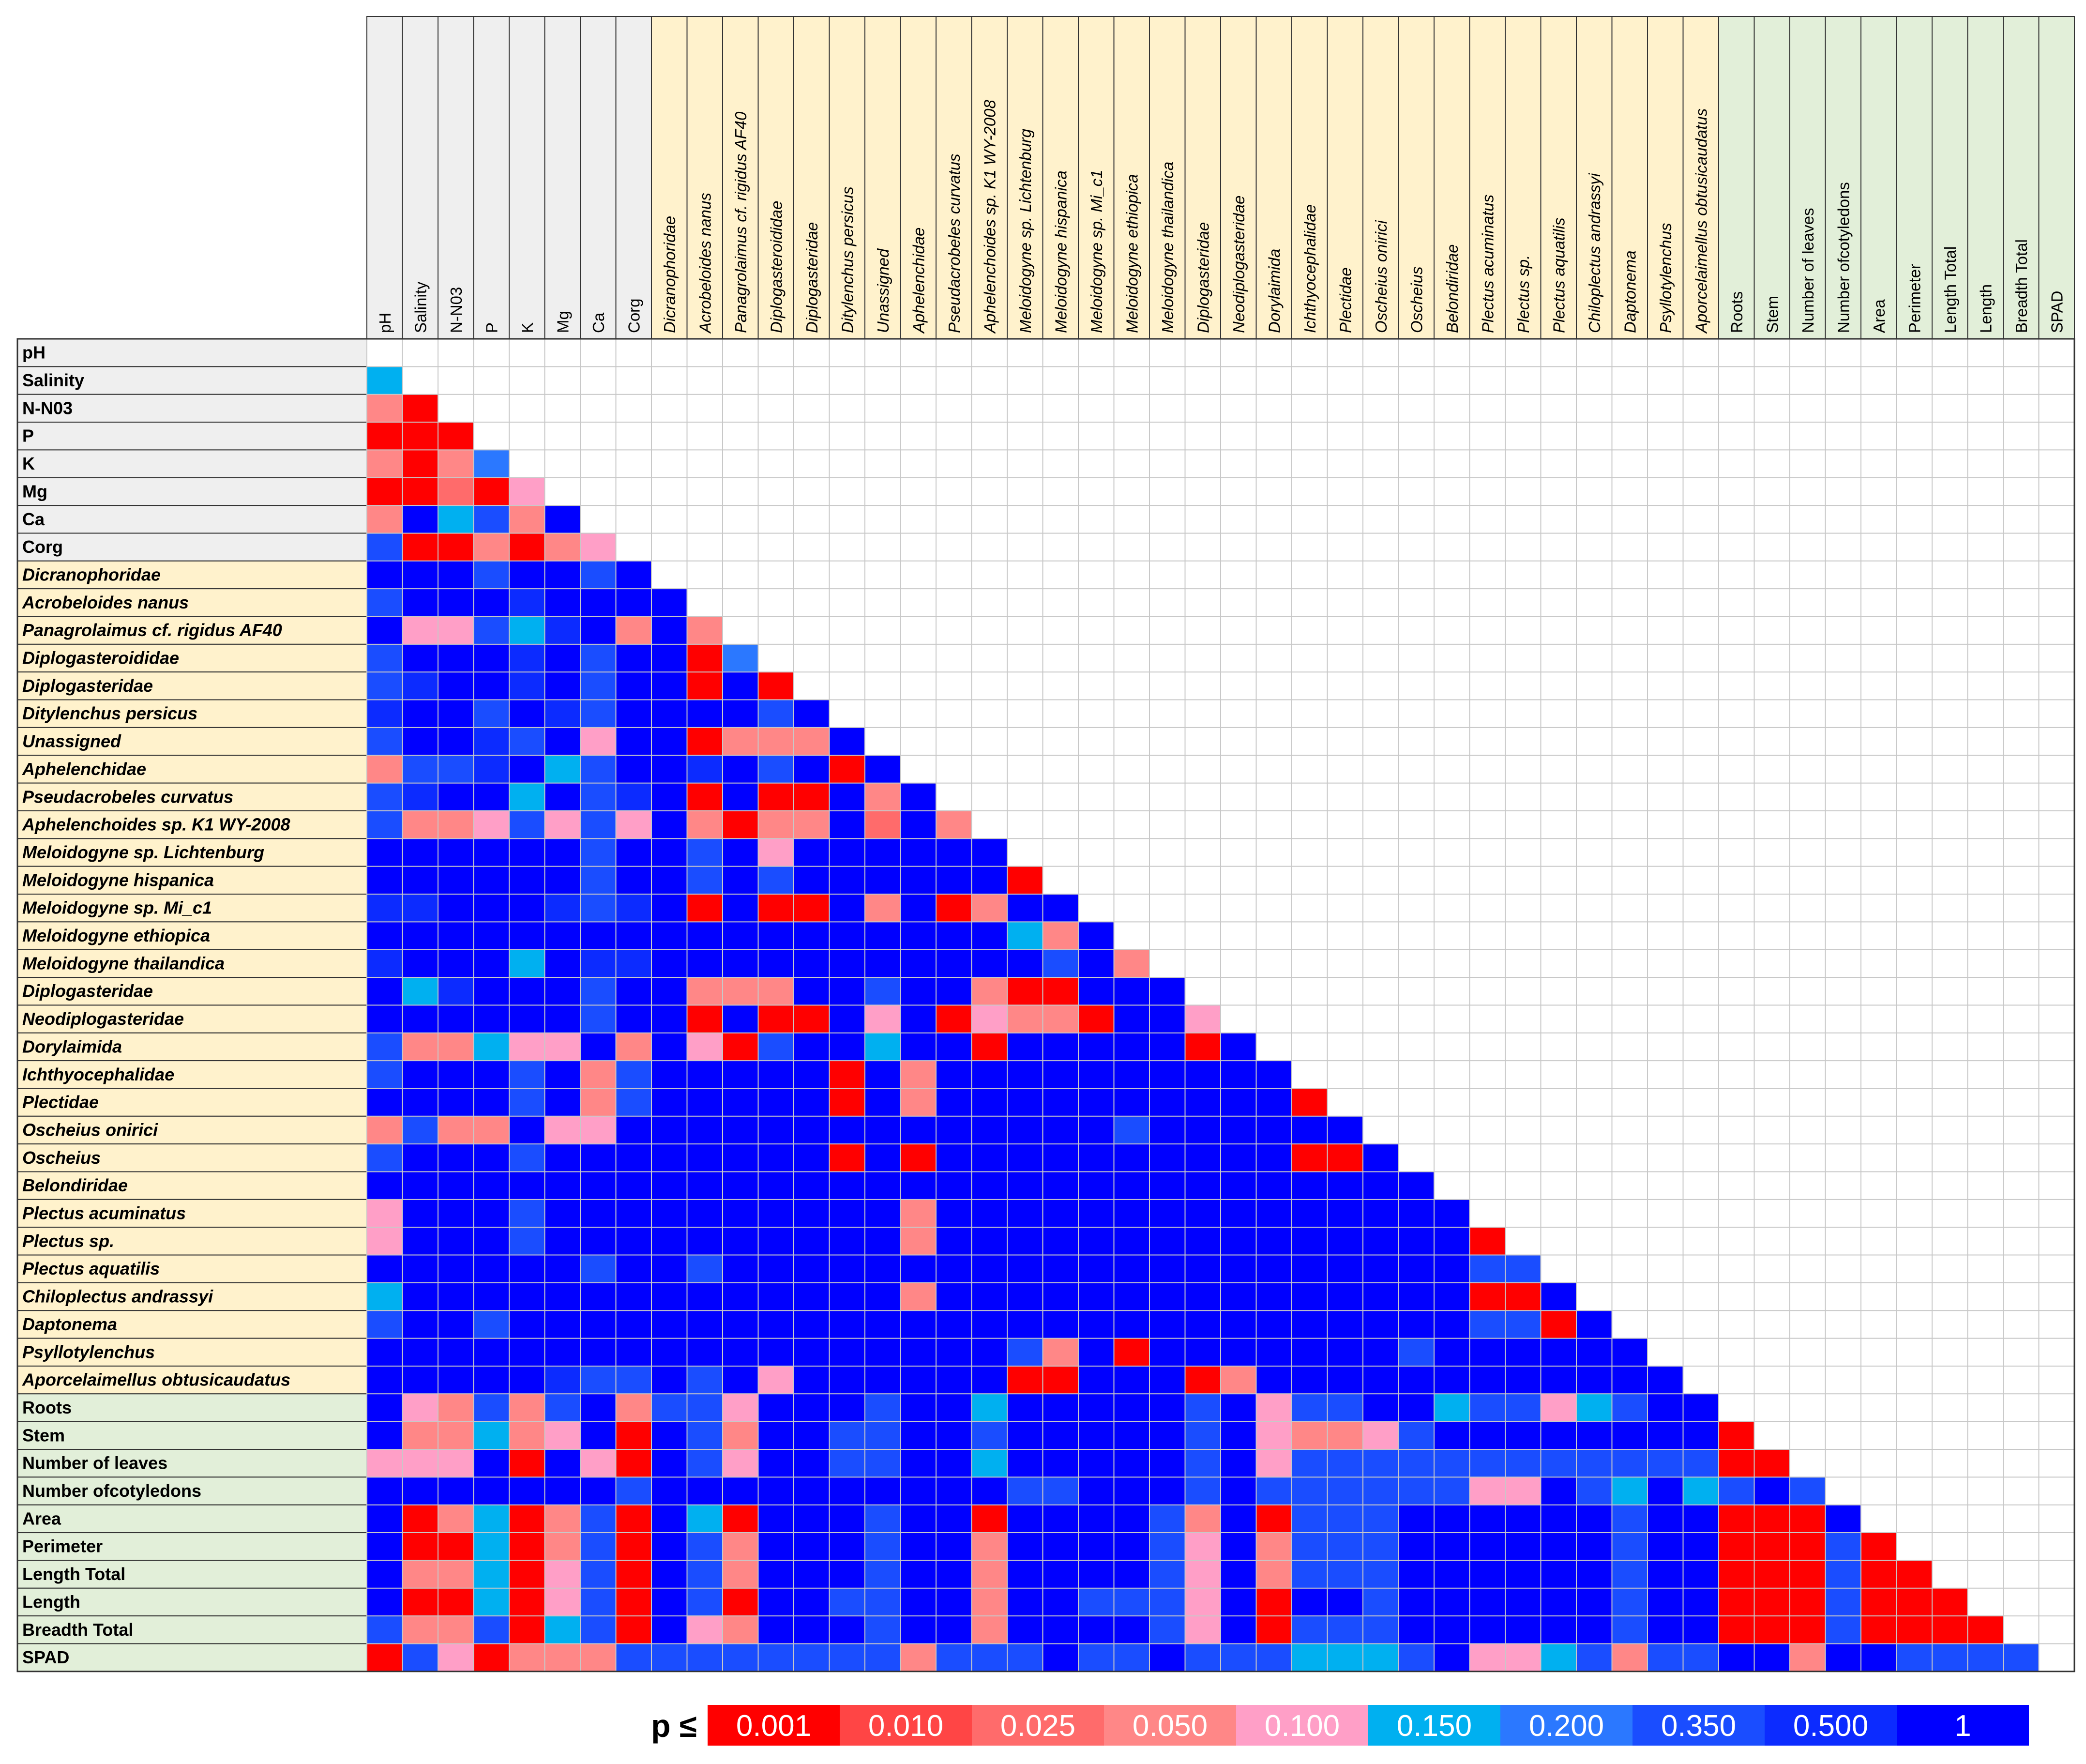 The width and height of the screenshot is (2086, 1764). Describe the element at coordinates (1594, 177) in the screenshot. I see `column-header-cell-chiloplectus-andrassyi` at that location.